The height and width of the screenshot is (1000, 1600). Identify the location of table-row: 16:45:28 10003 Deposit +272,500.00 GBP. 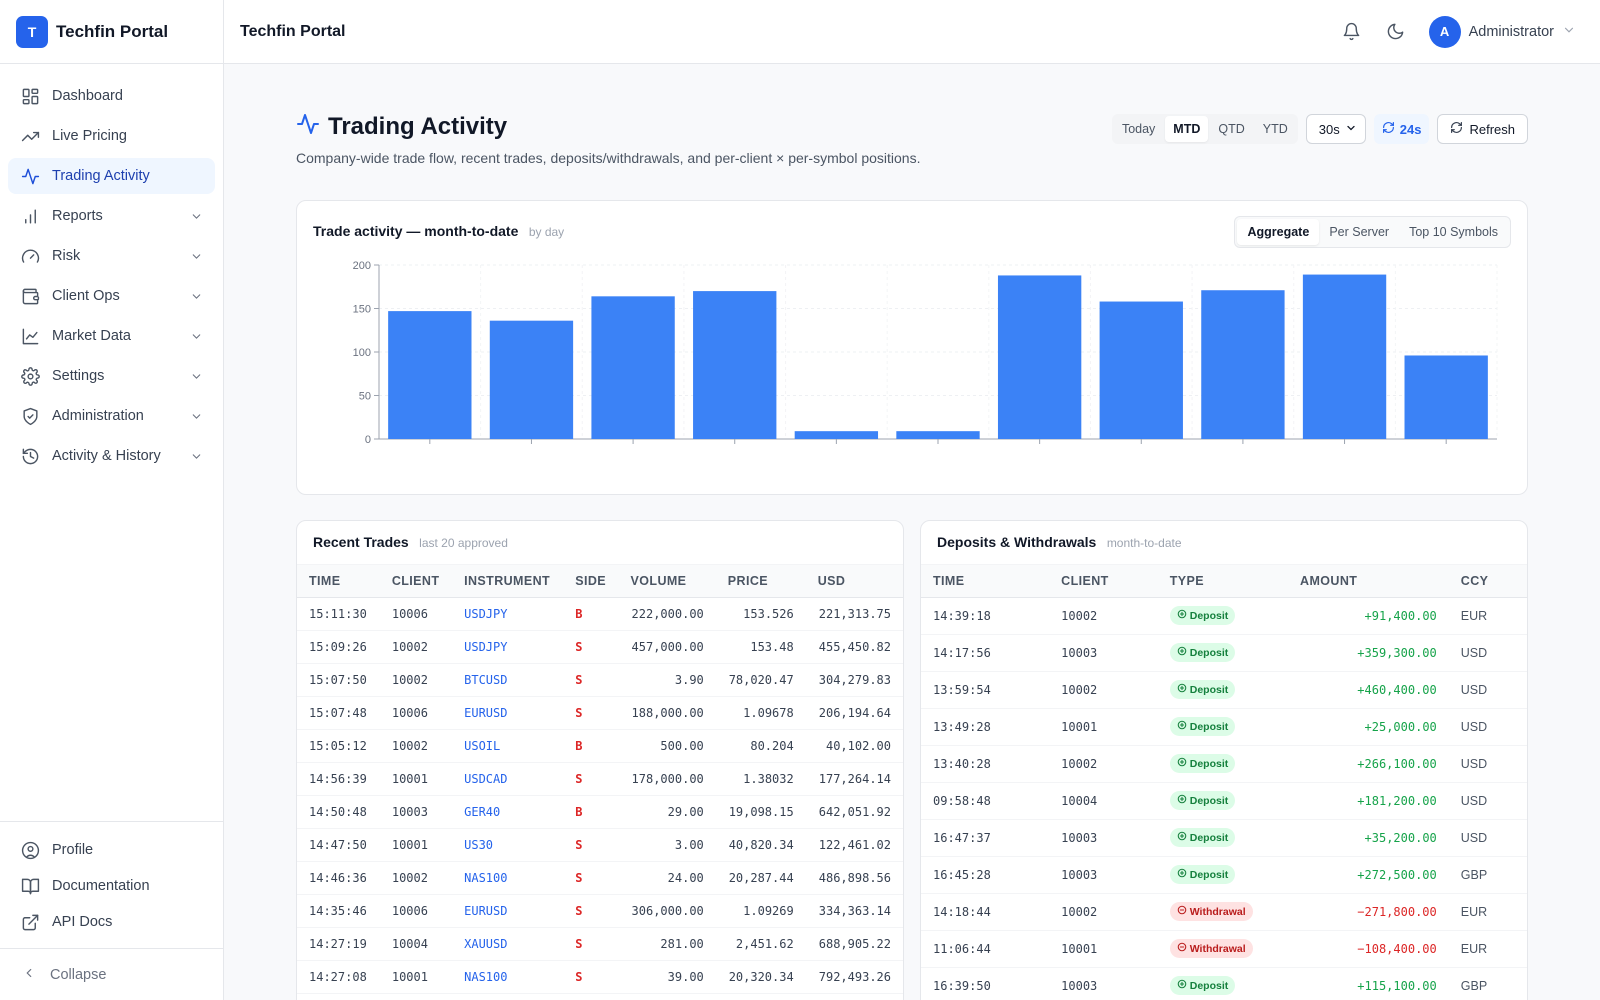
(1224, 875).